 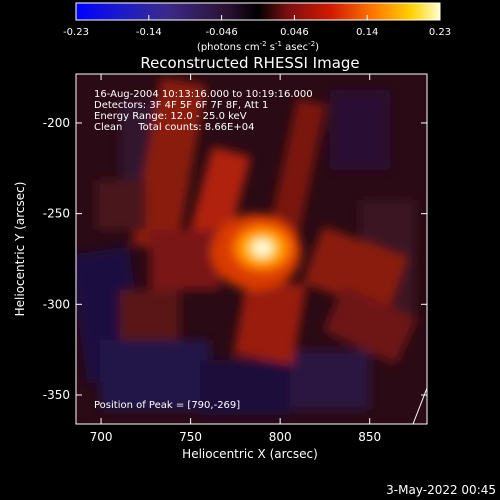 What do you see at coordinates (76, 32) in the screenshot?
I see `colorbar-tick-label: -0.23` at bounding box center [76, 32].